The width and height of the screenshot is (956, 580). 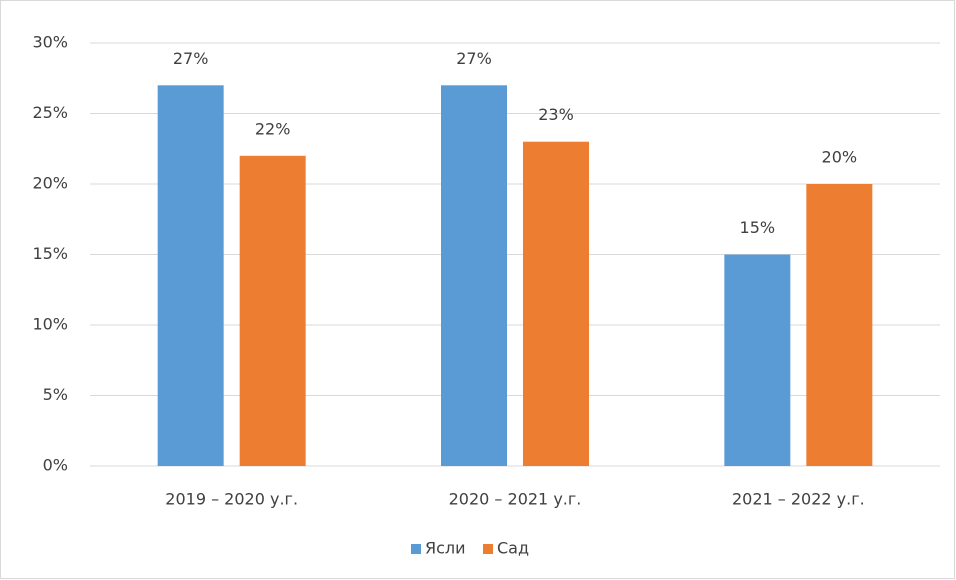 I want to click on value-label: 15%, so click(x=758, y=227).